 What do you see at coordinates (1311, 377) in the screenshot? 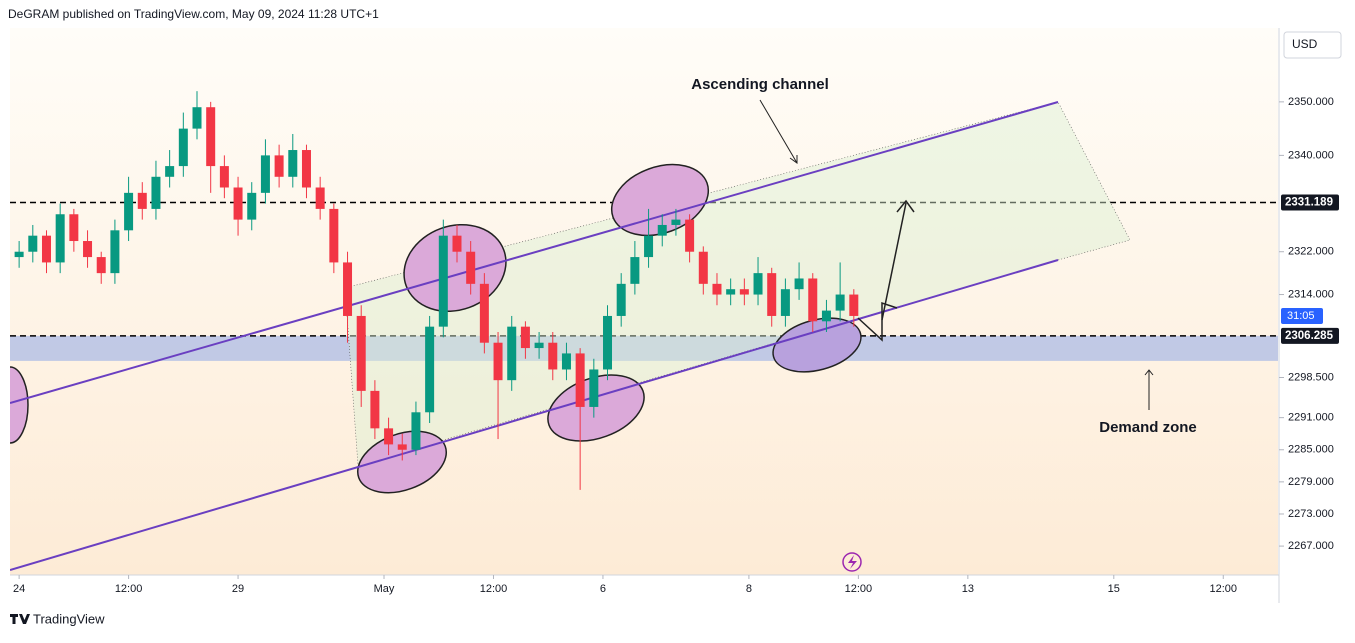
I see `y-tick-label: 2298.500` at bounding box center [1311, 377].